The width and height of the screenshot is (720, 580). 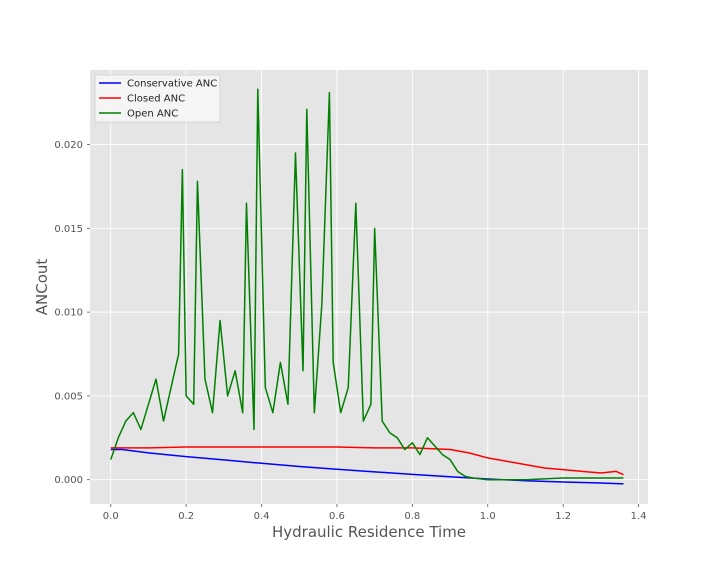 I want to click on legend: Conservative ANC Closed ANC Open ANC, so click(x=157, y=98).